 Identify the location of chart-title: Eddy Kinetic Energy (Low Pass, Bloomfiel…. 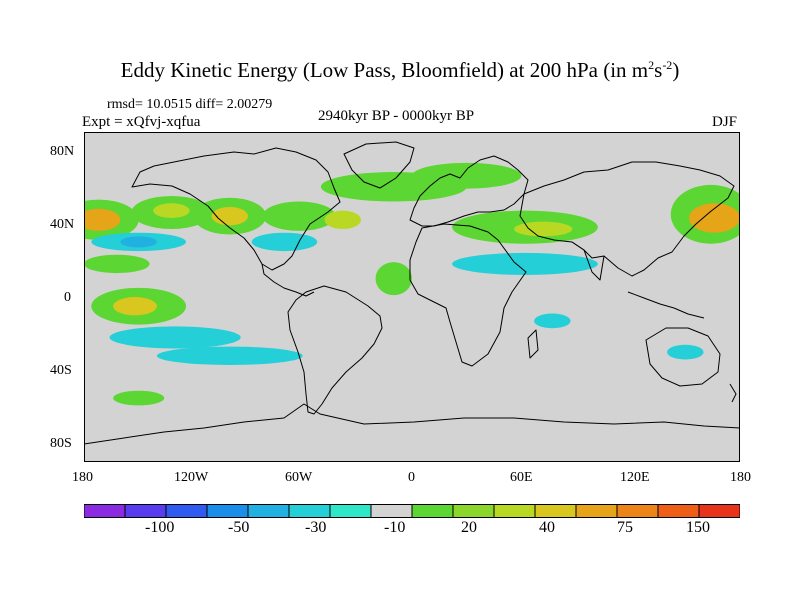
(400, 70).